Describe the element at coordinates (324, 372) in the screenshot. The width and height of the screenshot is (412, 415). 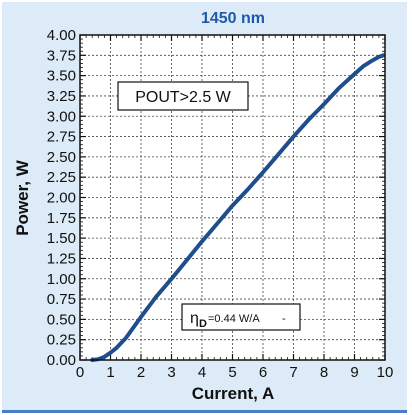
I see `x-tick-label: 8` at that location.